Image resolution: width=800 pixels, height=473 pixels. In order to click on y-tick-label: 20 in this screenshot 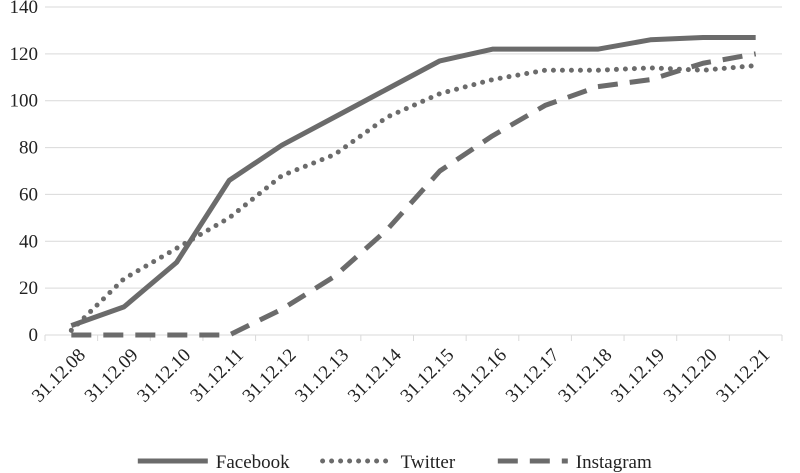, I will do `click(28, 288)`.